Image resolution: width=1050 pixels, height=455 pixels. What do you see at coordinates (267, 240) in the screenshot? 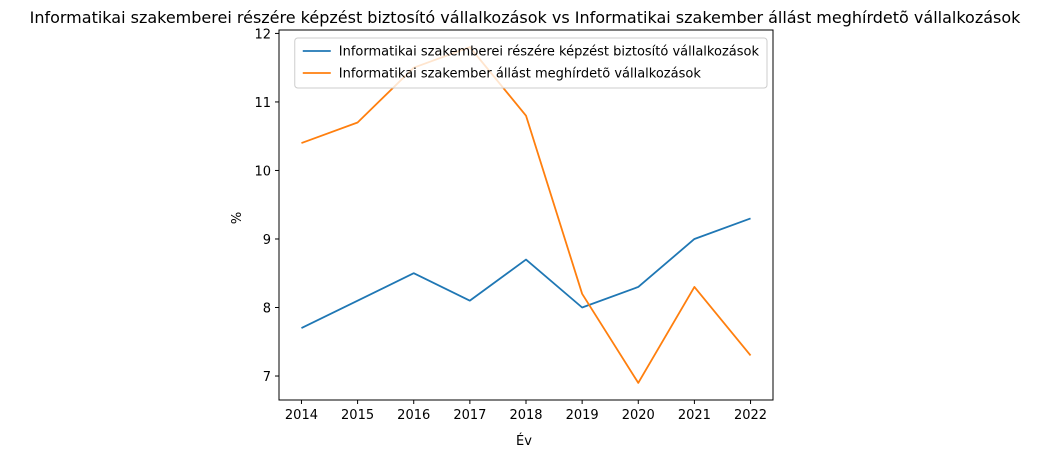
I see `y-tick-label: 9` at bounding box center [267, 240].